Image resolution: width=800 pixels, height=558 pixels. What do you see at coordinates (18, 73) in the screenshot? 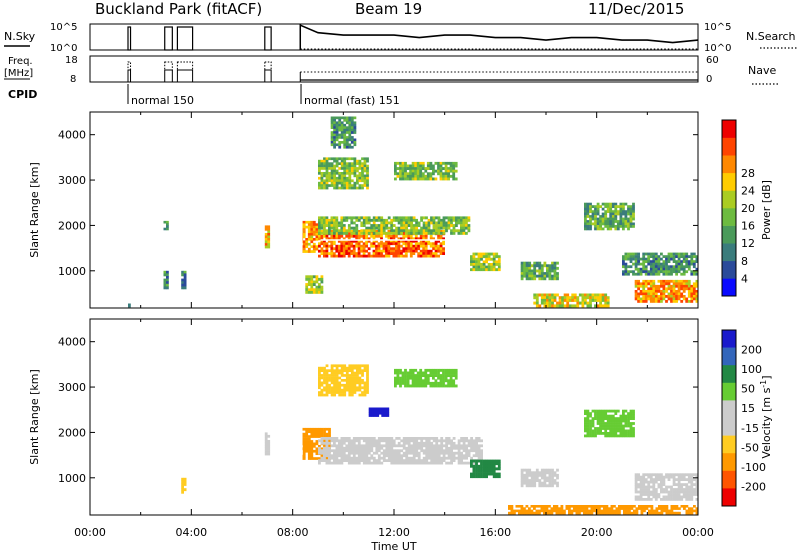
I see `freq-label-line2: [MHz]` at bounding box center [18, 73].